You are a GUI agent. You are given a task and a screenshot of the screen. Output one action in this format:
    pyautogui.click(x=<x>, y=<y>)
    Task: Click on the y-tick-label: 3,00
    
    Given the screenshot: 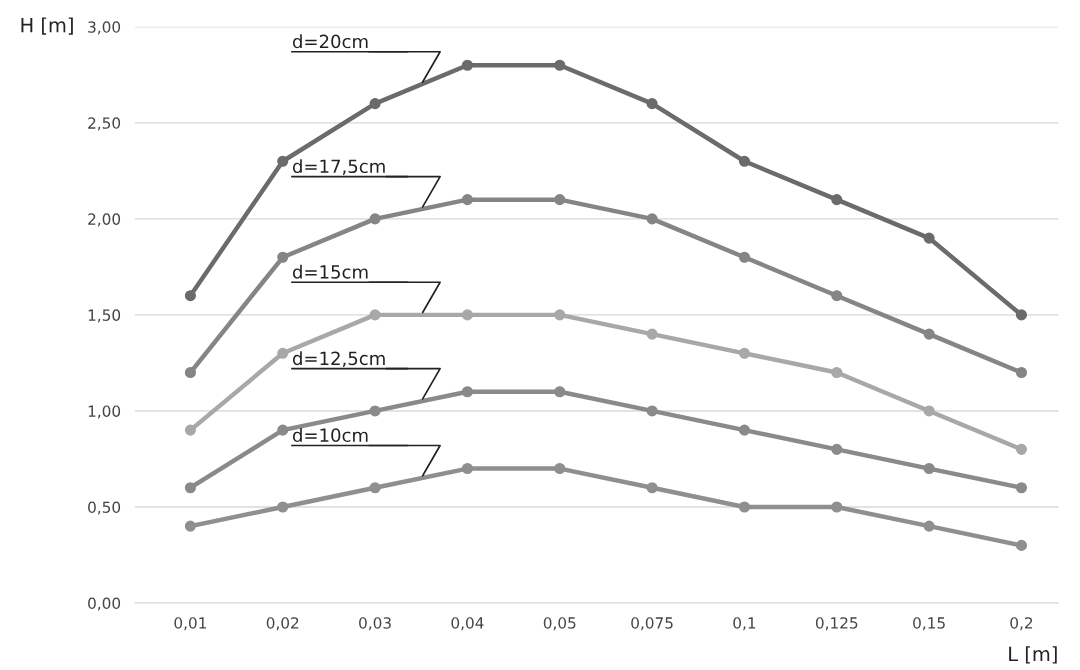 What is the action you would take?
    pyautogui.click(x=104, y=28)
    